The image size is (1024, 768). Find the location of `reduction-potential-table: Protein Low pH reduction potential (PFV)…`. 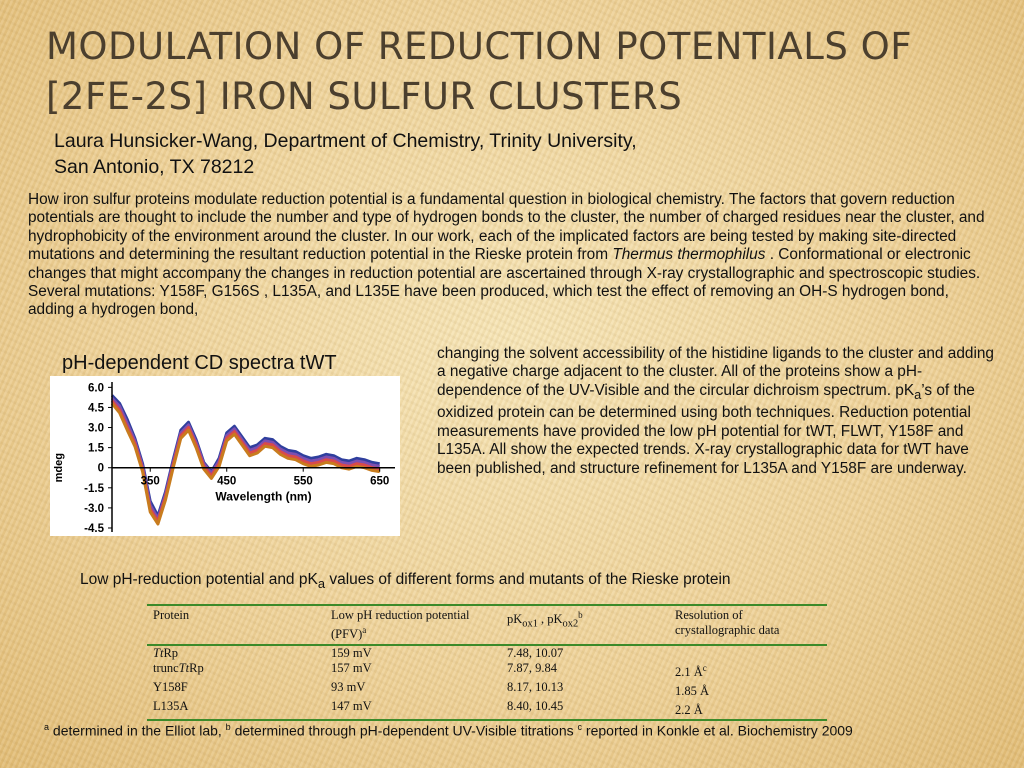

reduction-potential-table: Protein Low pH reduction potential (PFV)… is located at coordinates (487, 662).